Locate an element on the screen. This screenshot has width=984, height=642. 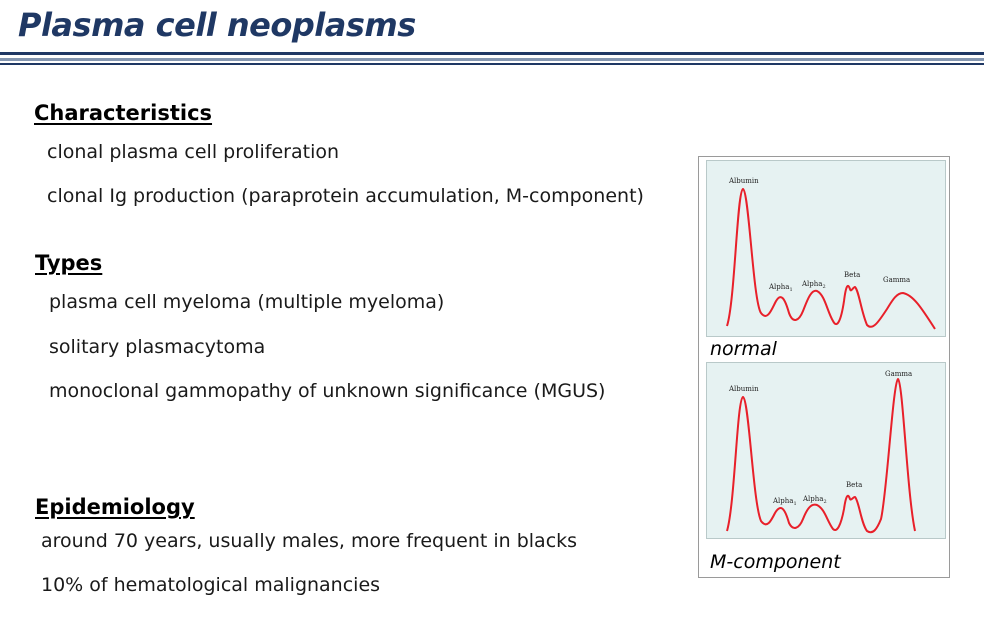
normal-electrophoresis-plot: Albumin Alpha1 Alpha2 Beta Gamma is located at coordinates (826, 248).